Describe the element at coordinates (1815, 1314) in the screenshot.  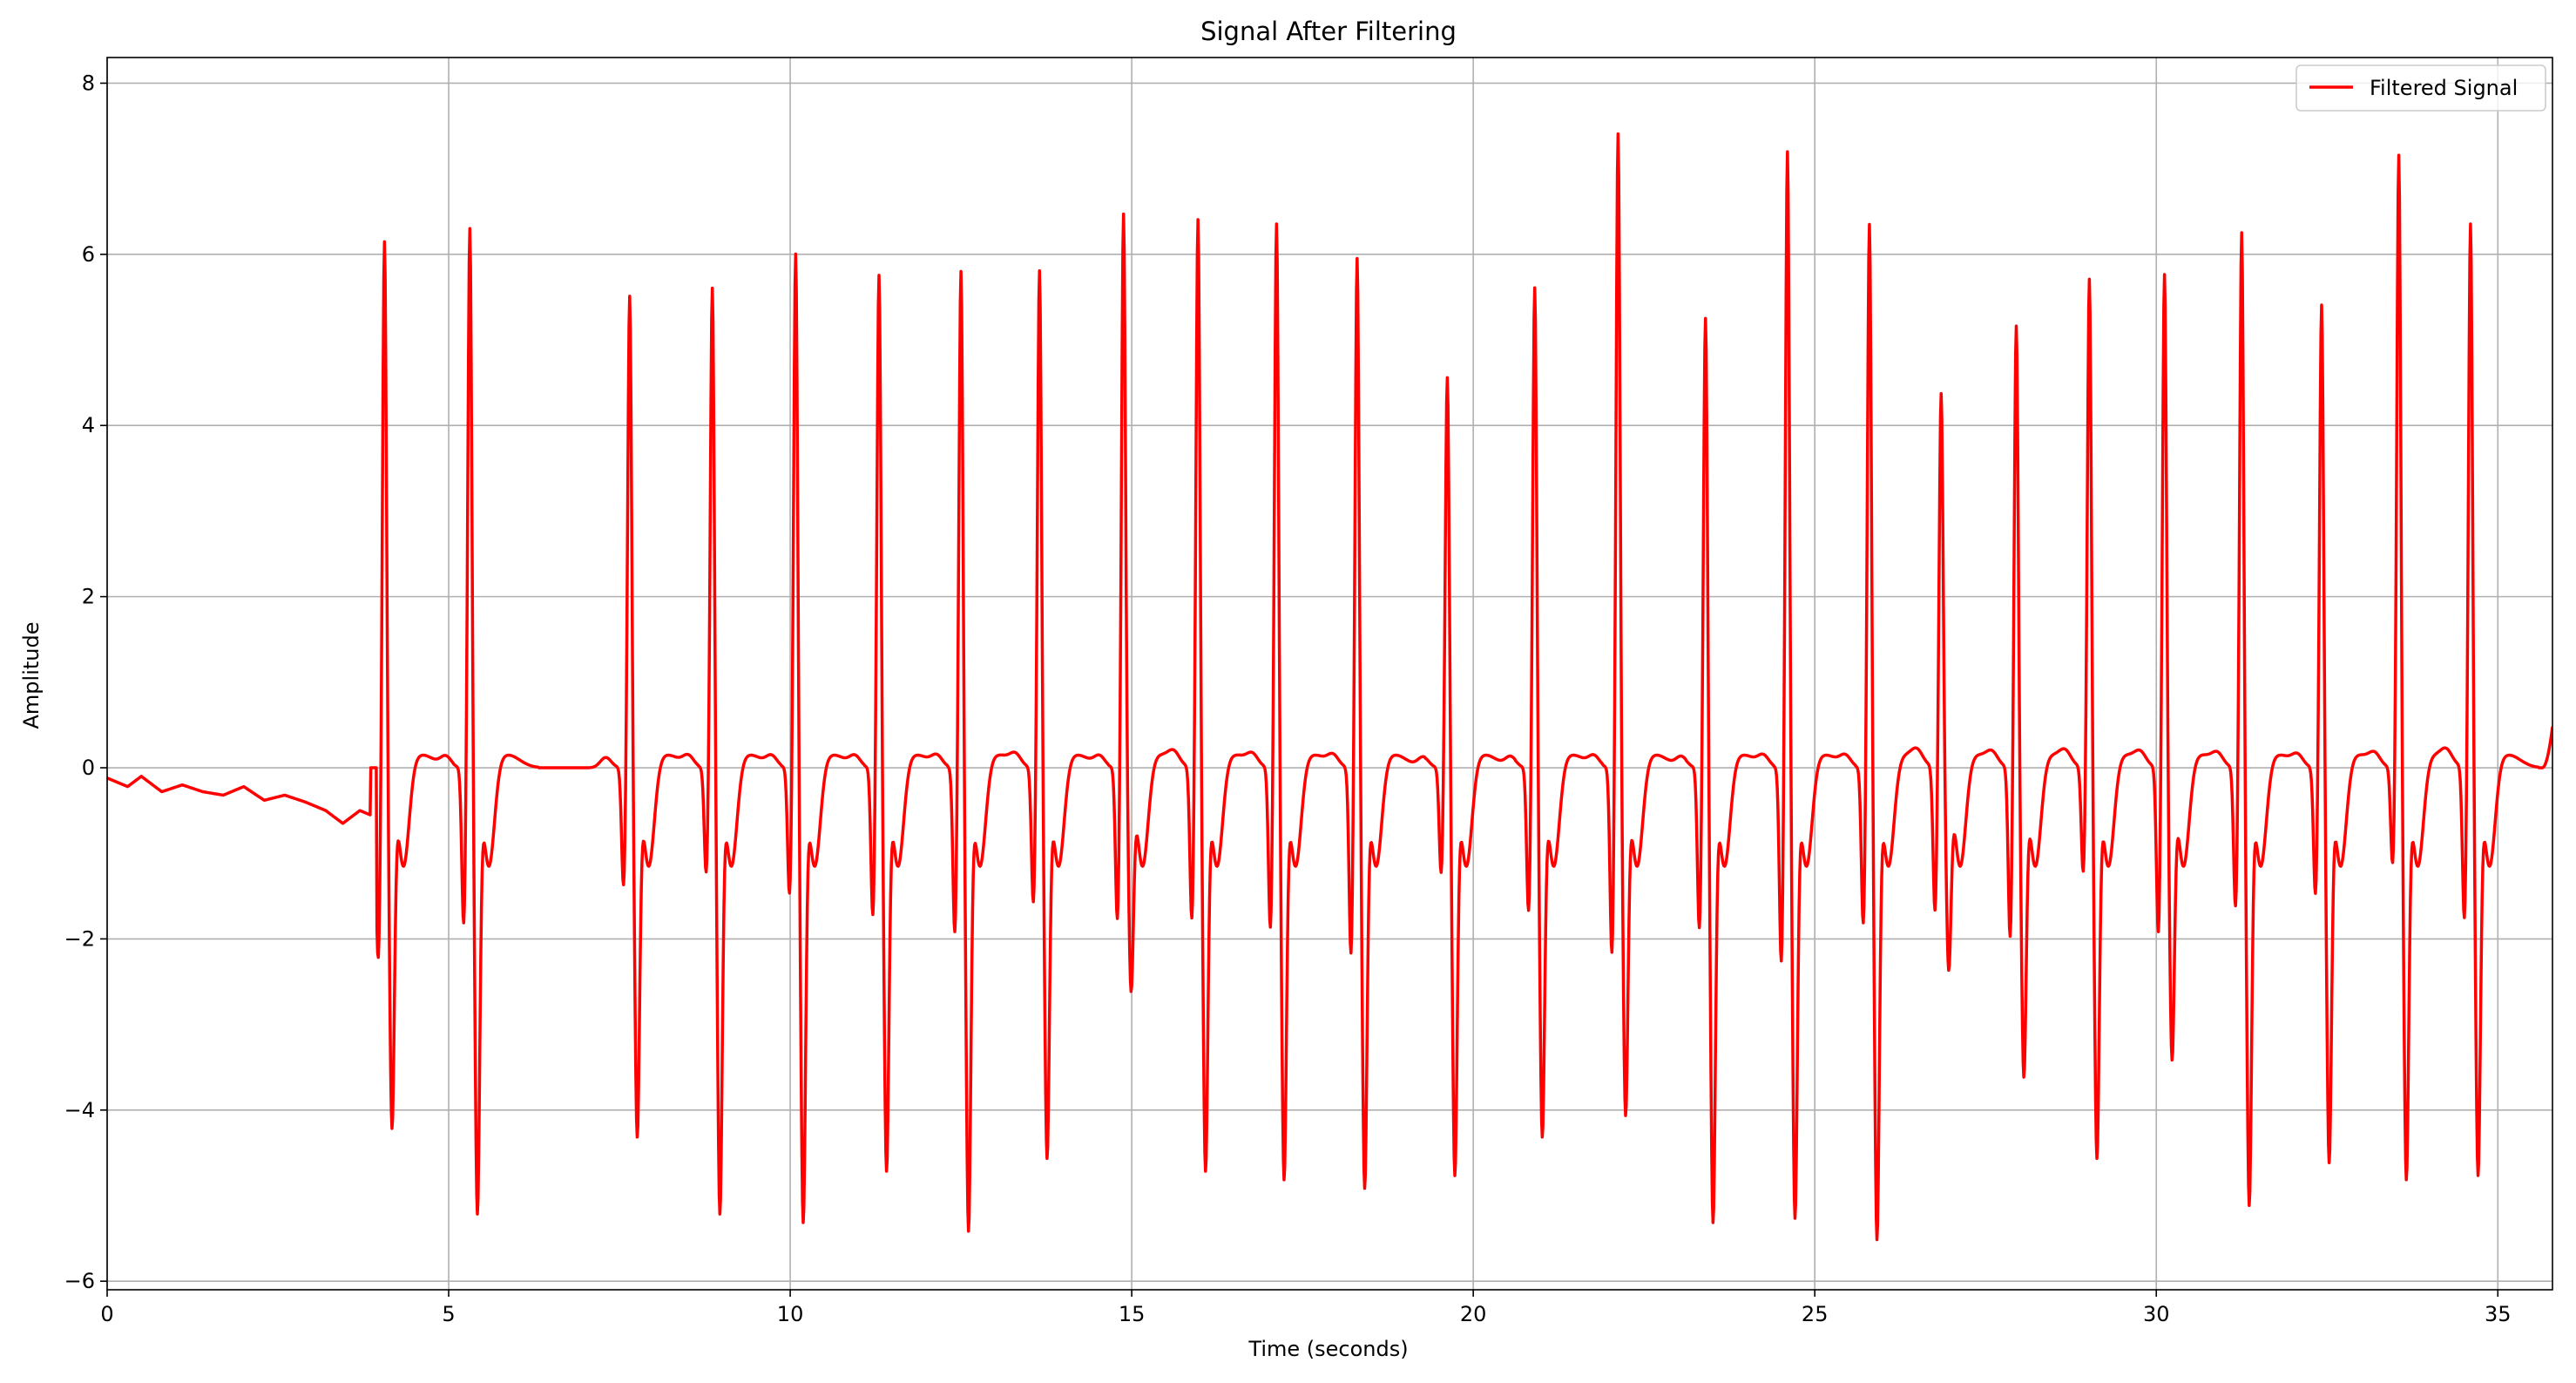
I see `x-tick-label: 25` at that location.